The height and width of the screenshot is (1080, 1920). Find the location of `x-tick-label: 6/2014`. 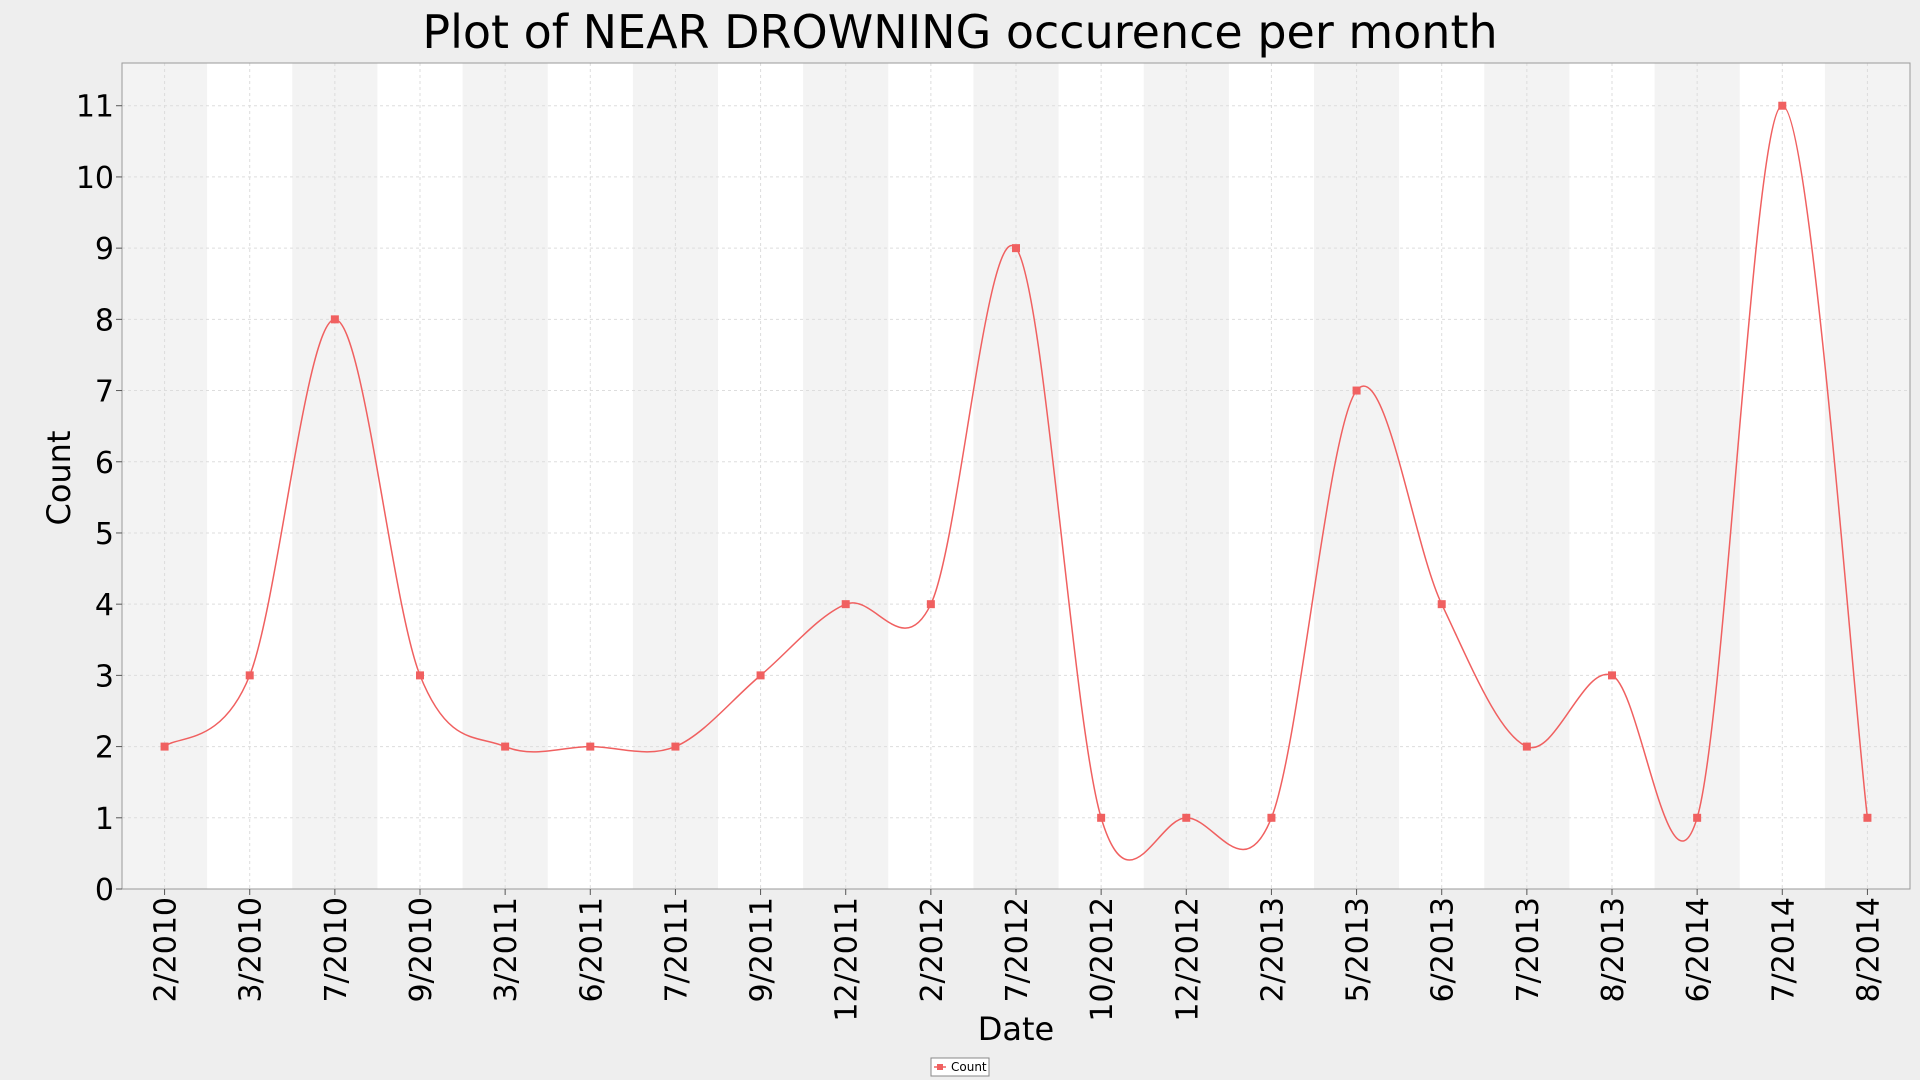

x-tick-label: 6/2014 is located at coordinates (1698, 950).